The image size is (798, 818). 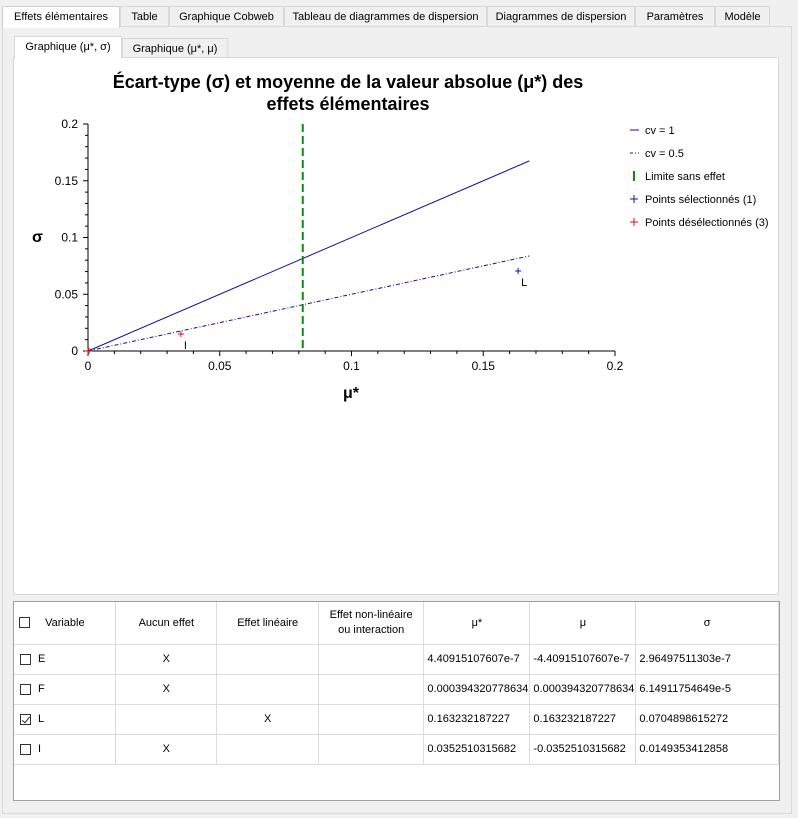 What do you see at coordinates (351, 393) in the screenshot?
I see `x-axis-label: μ*` at bounding box center [351, 393].